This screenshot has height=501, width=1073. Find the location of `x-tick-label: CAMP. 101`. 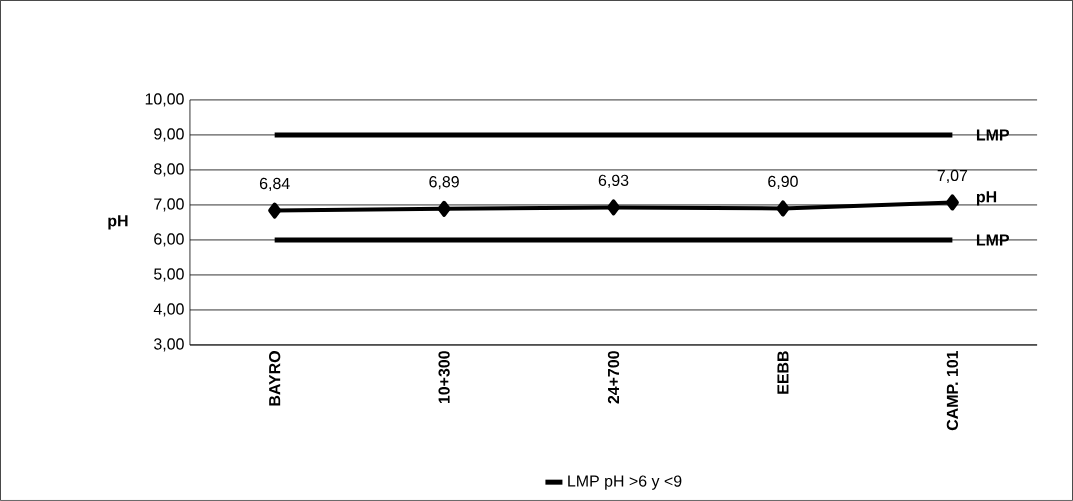

x-tick-label: CAMP. 101 is located at coordinates (952, 390).